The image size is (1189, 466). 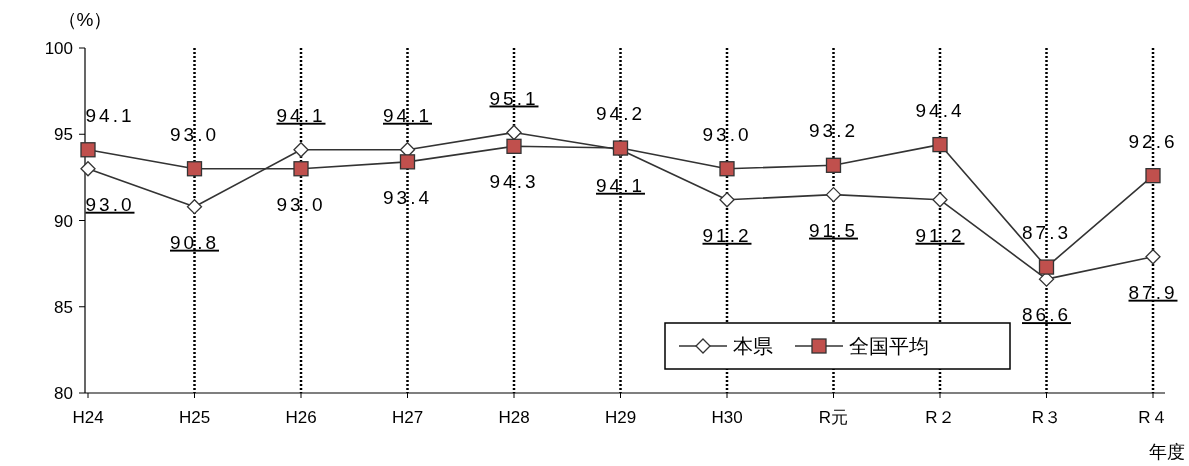 What do you see at coordinates (1153, 292) in the screenshot?
I see `data-label: 87.9` at bounding box center [1153, 292].